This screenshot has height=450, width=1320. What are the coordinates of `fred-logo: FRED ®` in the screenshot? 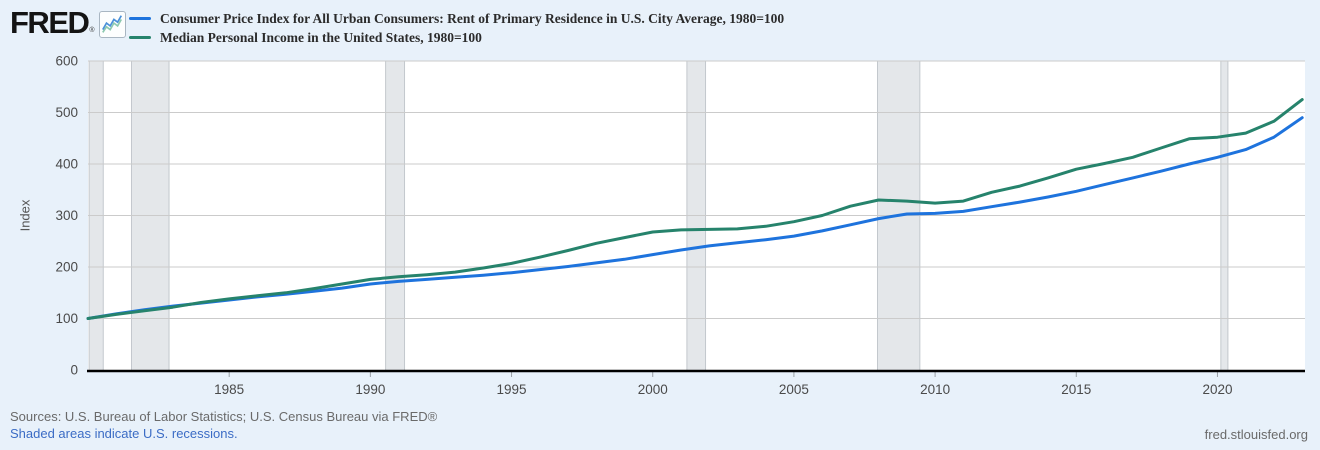 It's located at (68, 23).